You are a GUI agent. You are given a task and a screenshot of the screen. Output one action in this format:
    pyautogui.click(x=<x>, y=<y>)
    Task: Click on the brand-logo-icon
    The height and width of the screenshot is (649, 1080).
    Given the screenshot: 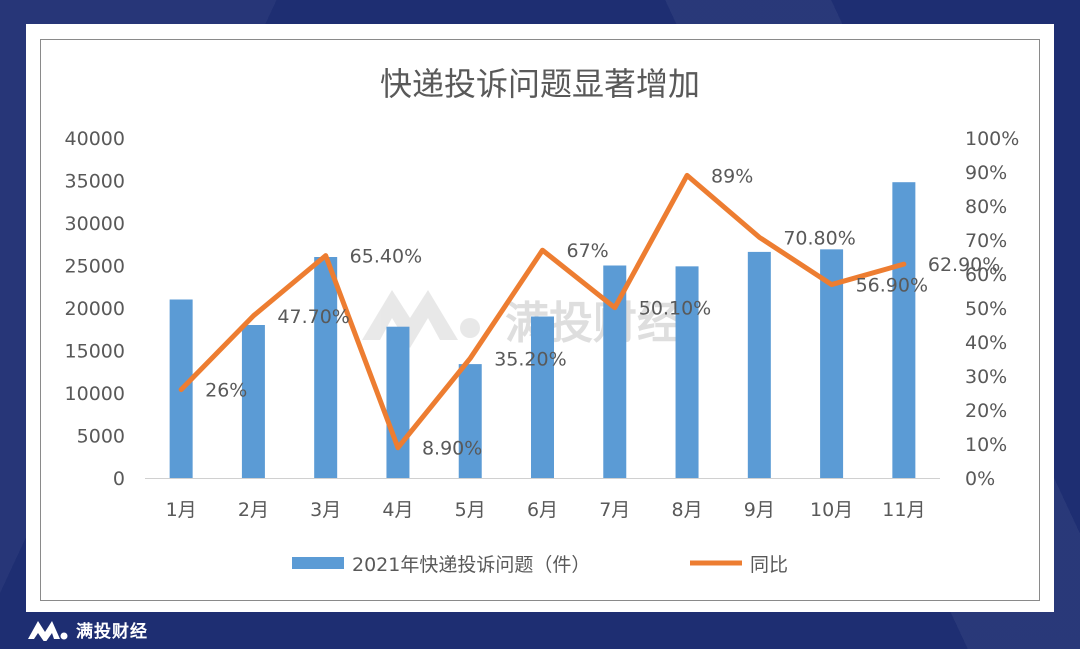 What is the action you would take?
    pyautogui.click(x=48, y=631)
    